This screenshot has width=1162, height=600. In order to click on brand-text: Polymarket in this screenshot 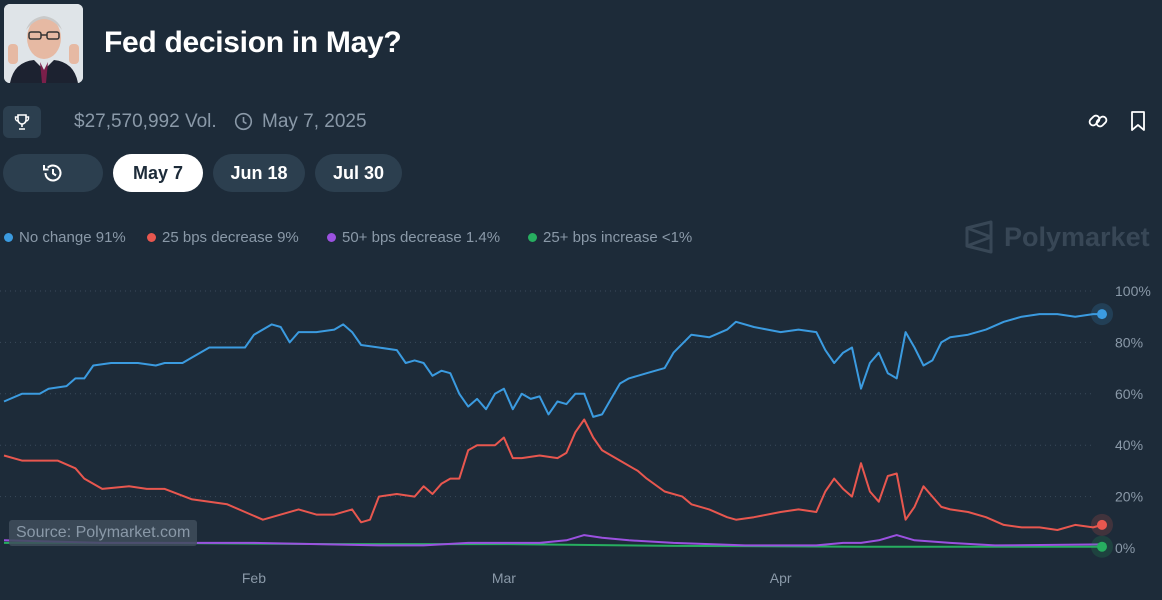, I will do `click(1077, 236)`.